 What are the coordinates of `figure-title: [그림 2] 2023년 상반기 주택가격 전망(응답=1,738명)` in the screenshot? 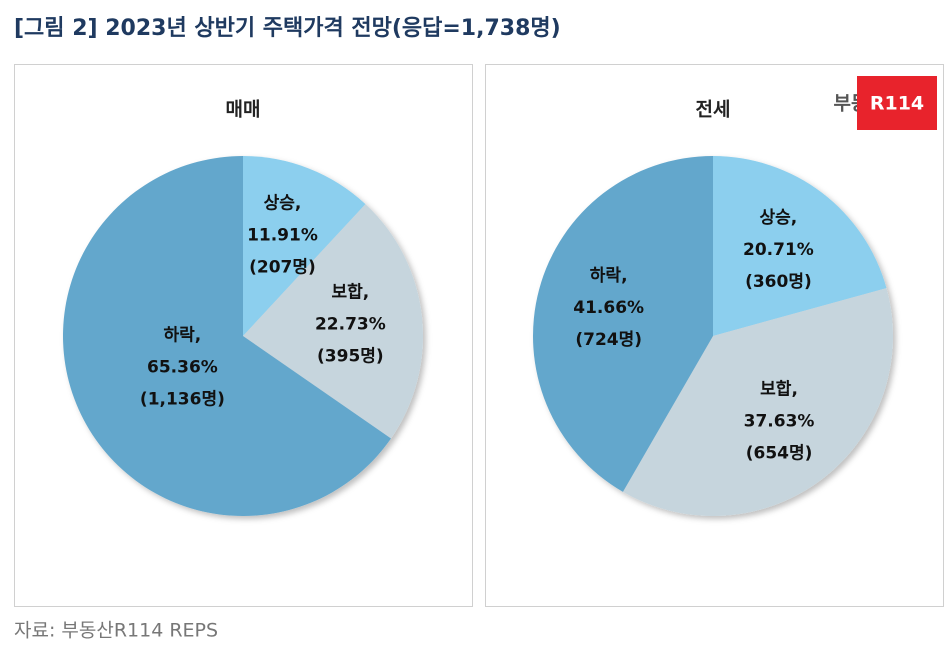 It's located at (287, 28).